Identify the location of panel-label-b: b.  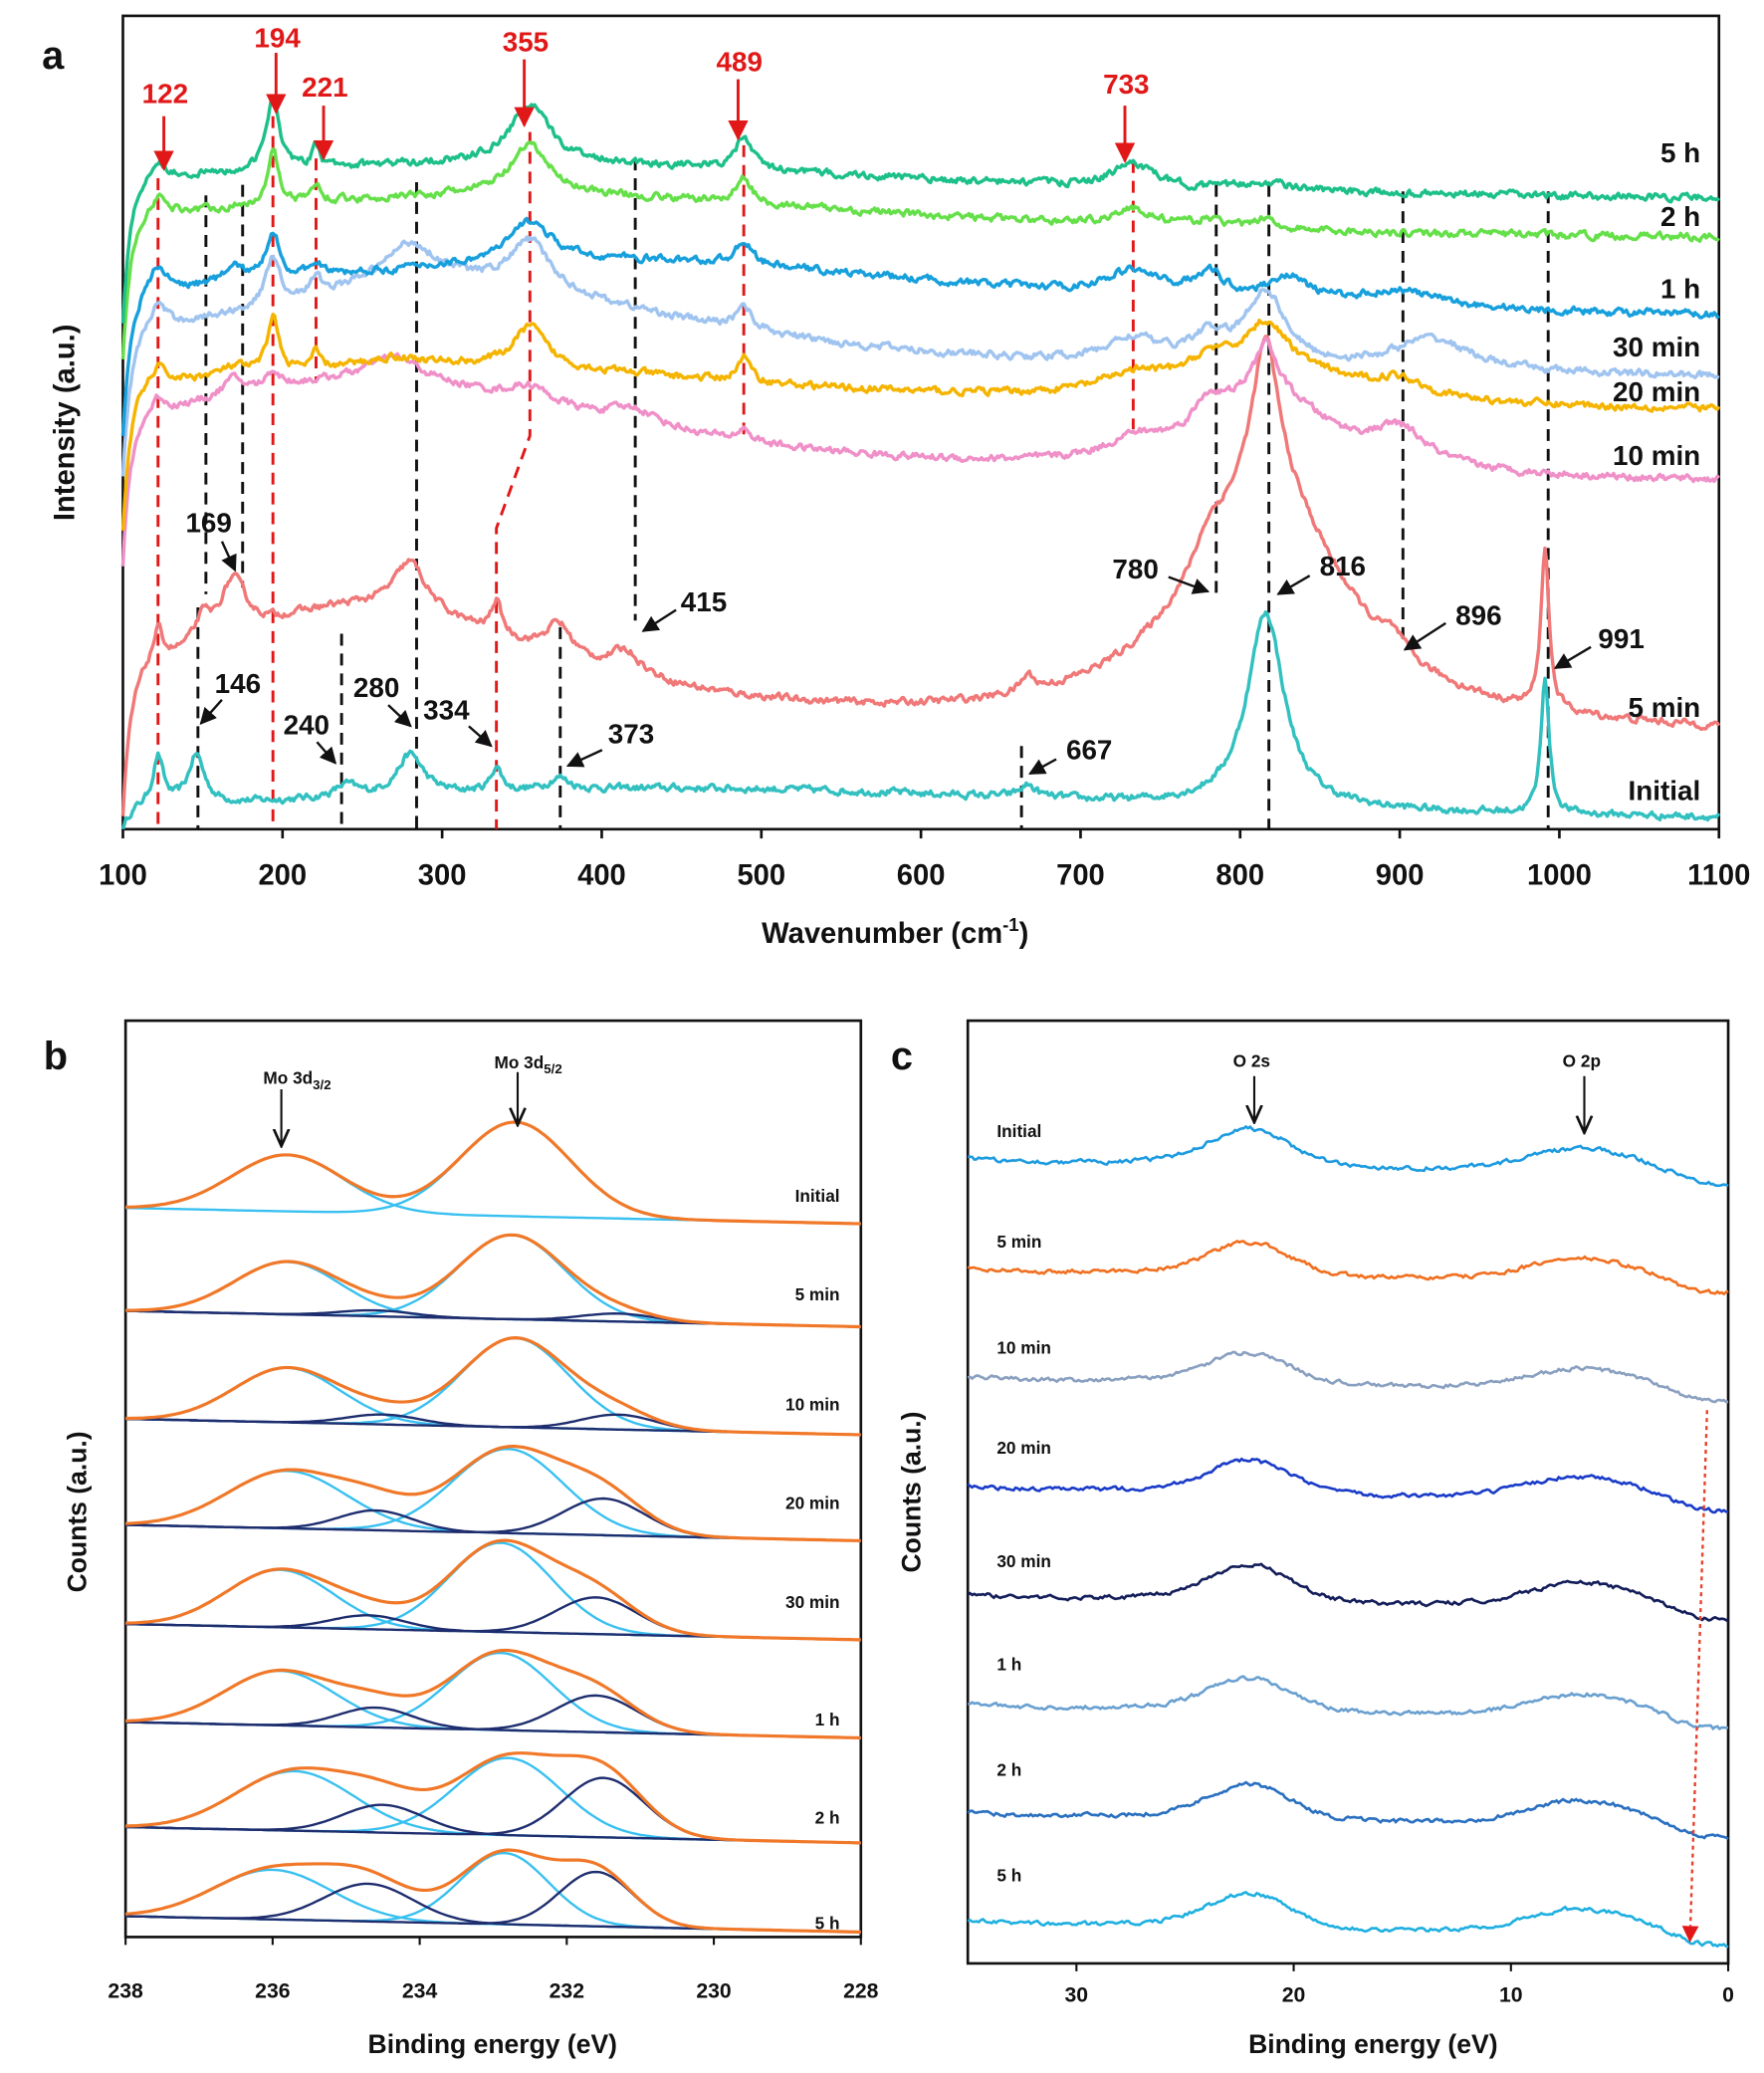
(56, 1056).